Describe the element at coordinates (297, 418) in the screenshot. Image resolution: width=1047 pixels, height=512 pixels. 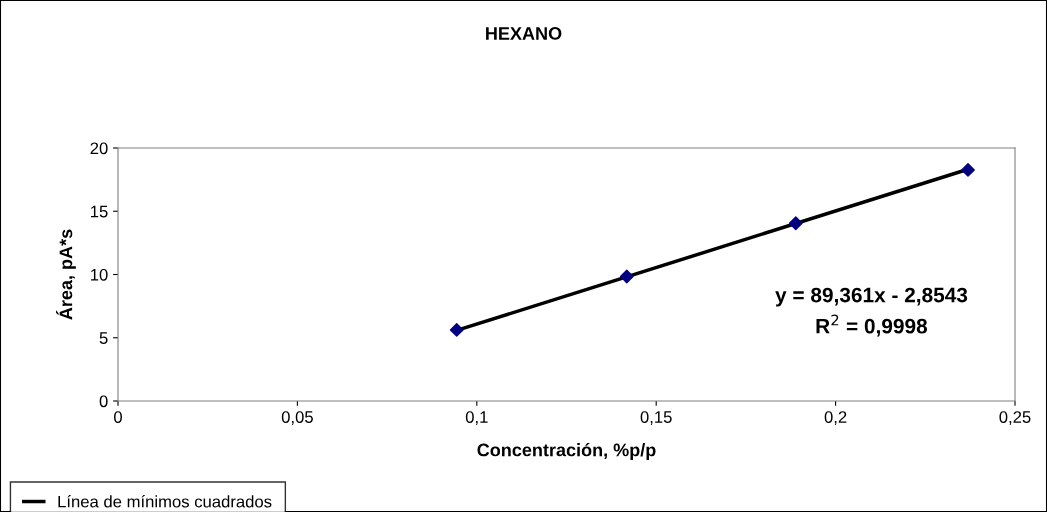
I see `x-tick-label: 0,05` at that location.